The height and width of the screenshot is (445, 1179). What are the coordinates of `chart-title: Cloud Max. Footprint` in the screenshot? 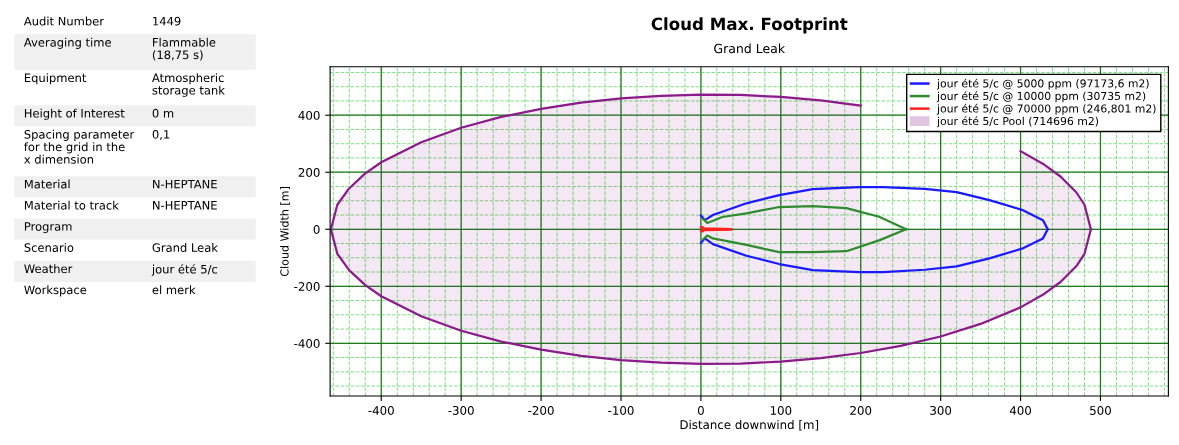 It's located at (749, 25).